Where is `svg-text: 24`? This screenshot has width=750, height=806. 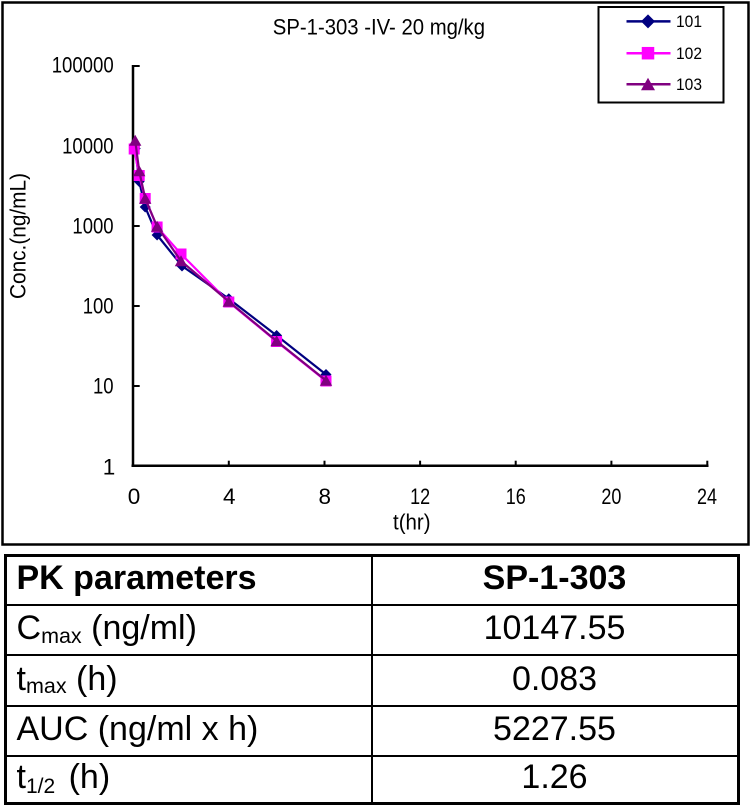 svg-text: 24 is located at coordinates (707, 496).